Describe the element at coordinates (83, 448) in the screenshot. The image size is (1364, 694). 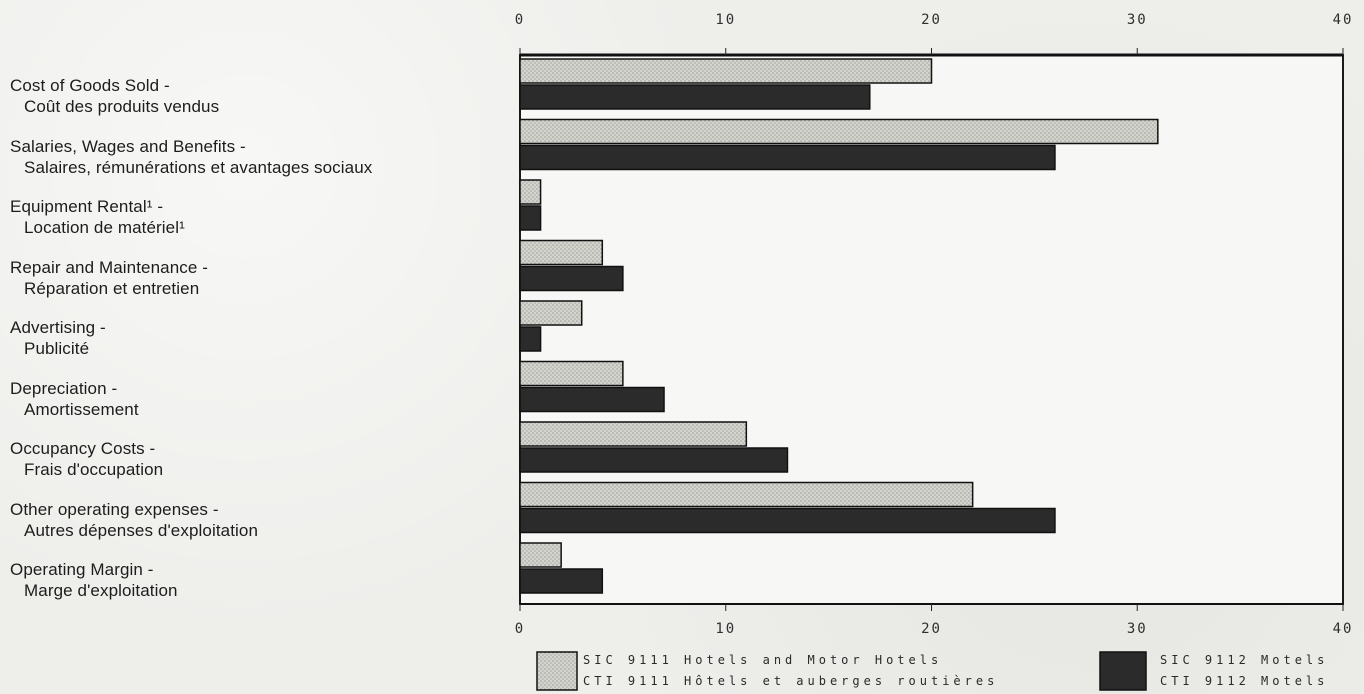
I see `category-label-en-7: Occupancy Costs -` at that location.